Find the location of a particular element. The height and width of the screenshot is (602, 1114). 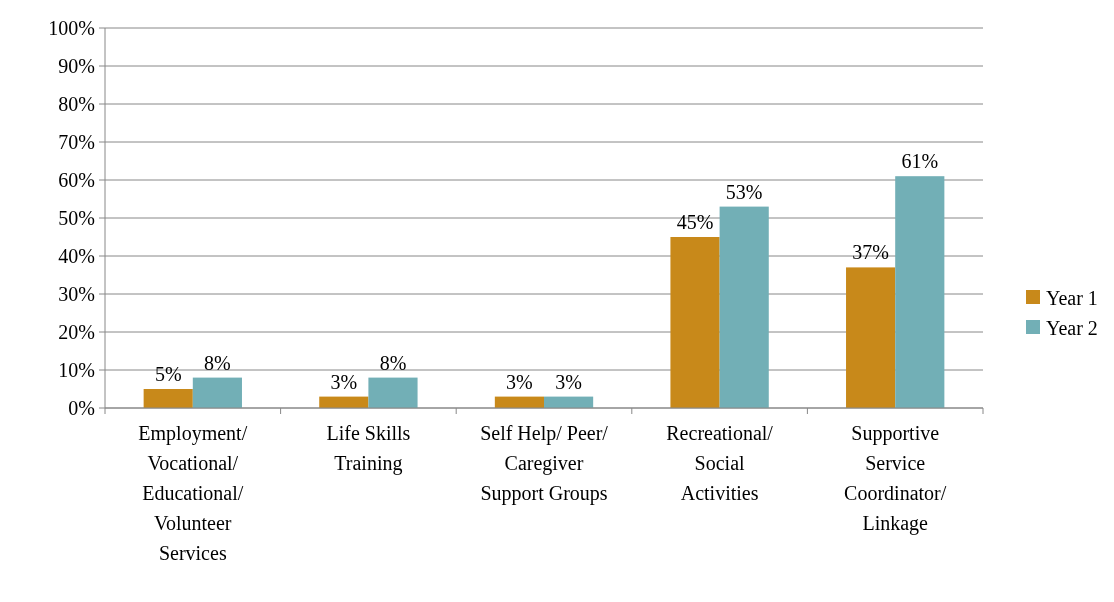

y-tick-label: 10% is located at coordinates (76, 370).